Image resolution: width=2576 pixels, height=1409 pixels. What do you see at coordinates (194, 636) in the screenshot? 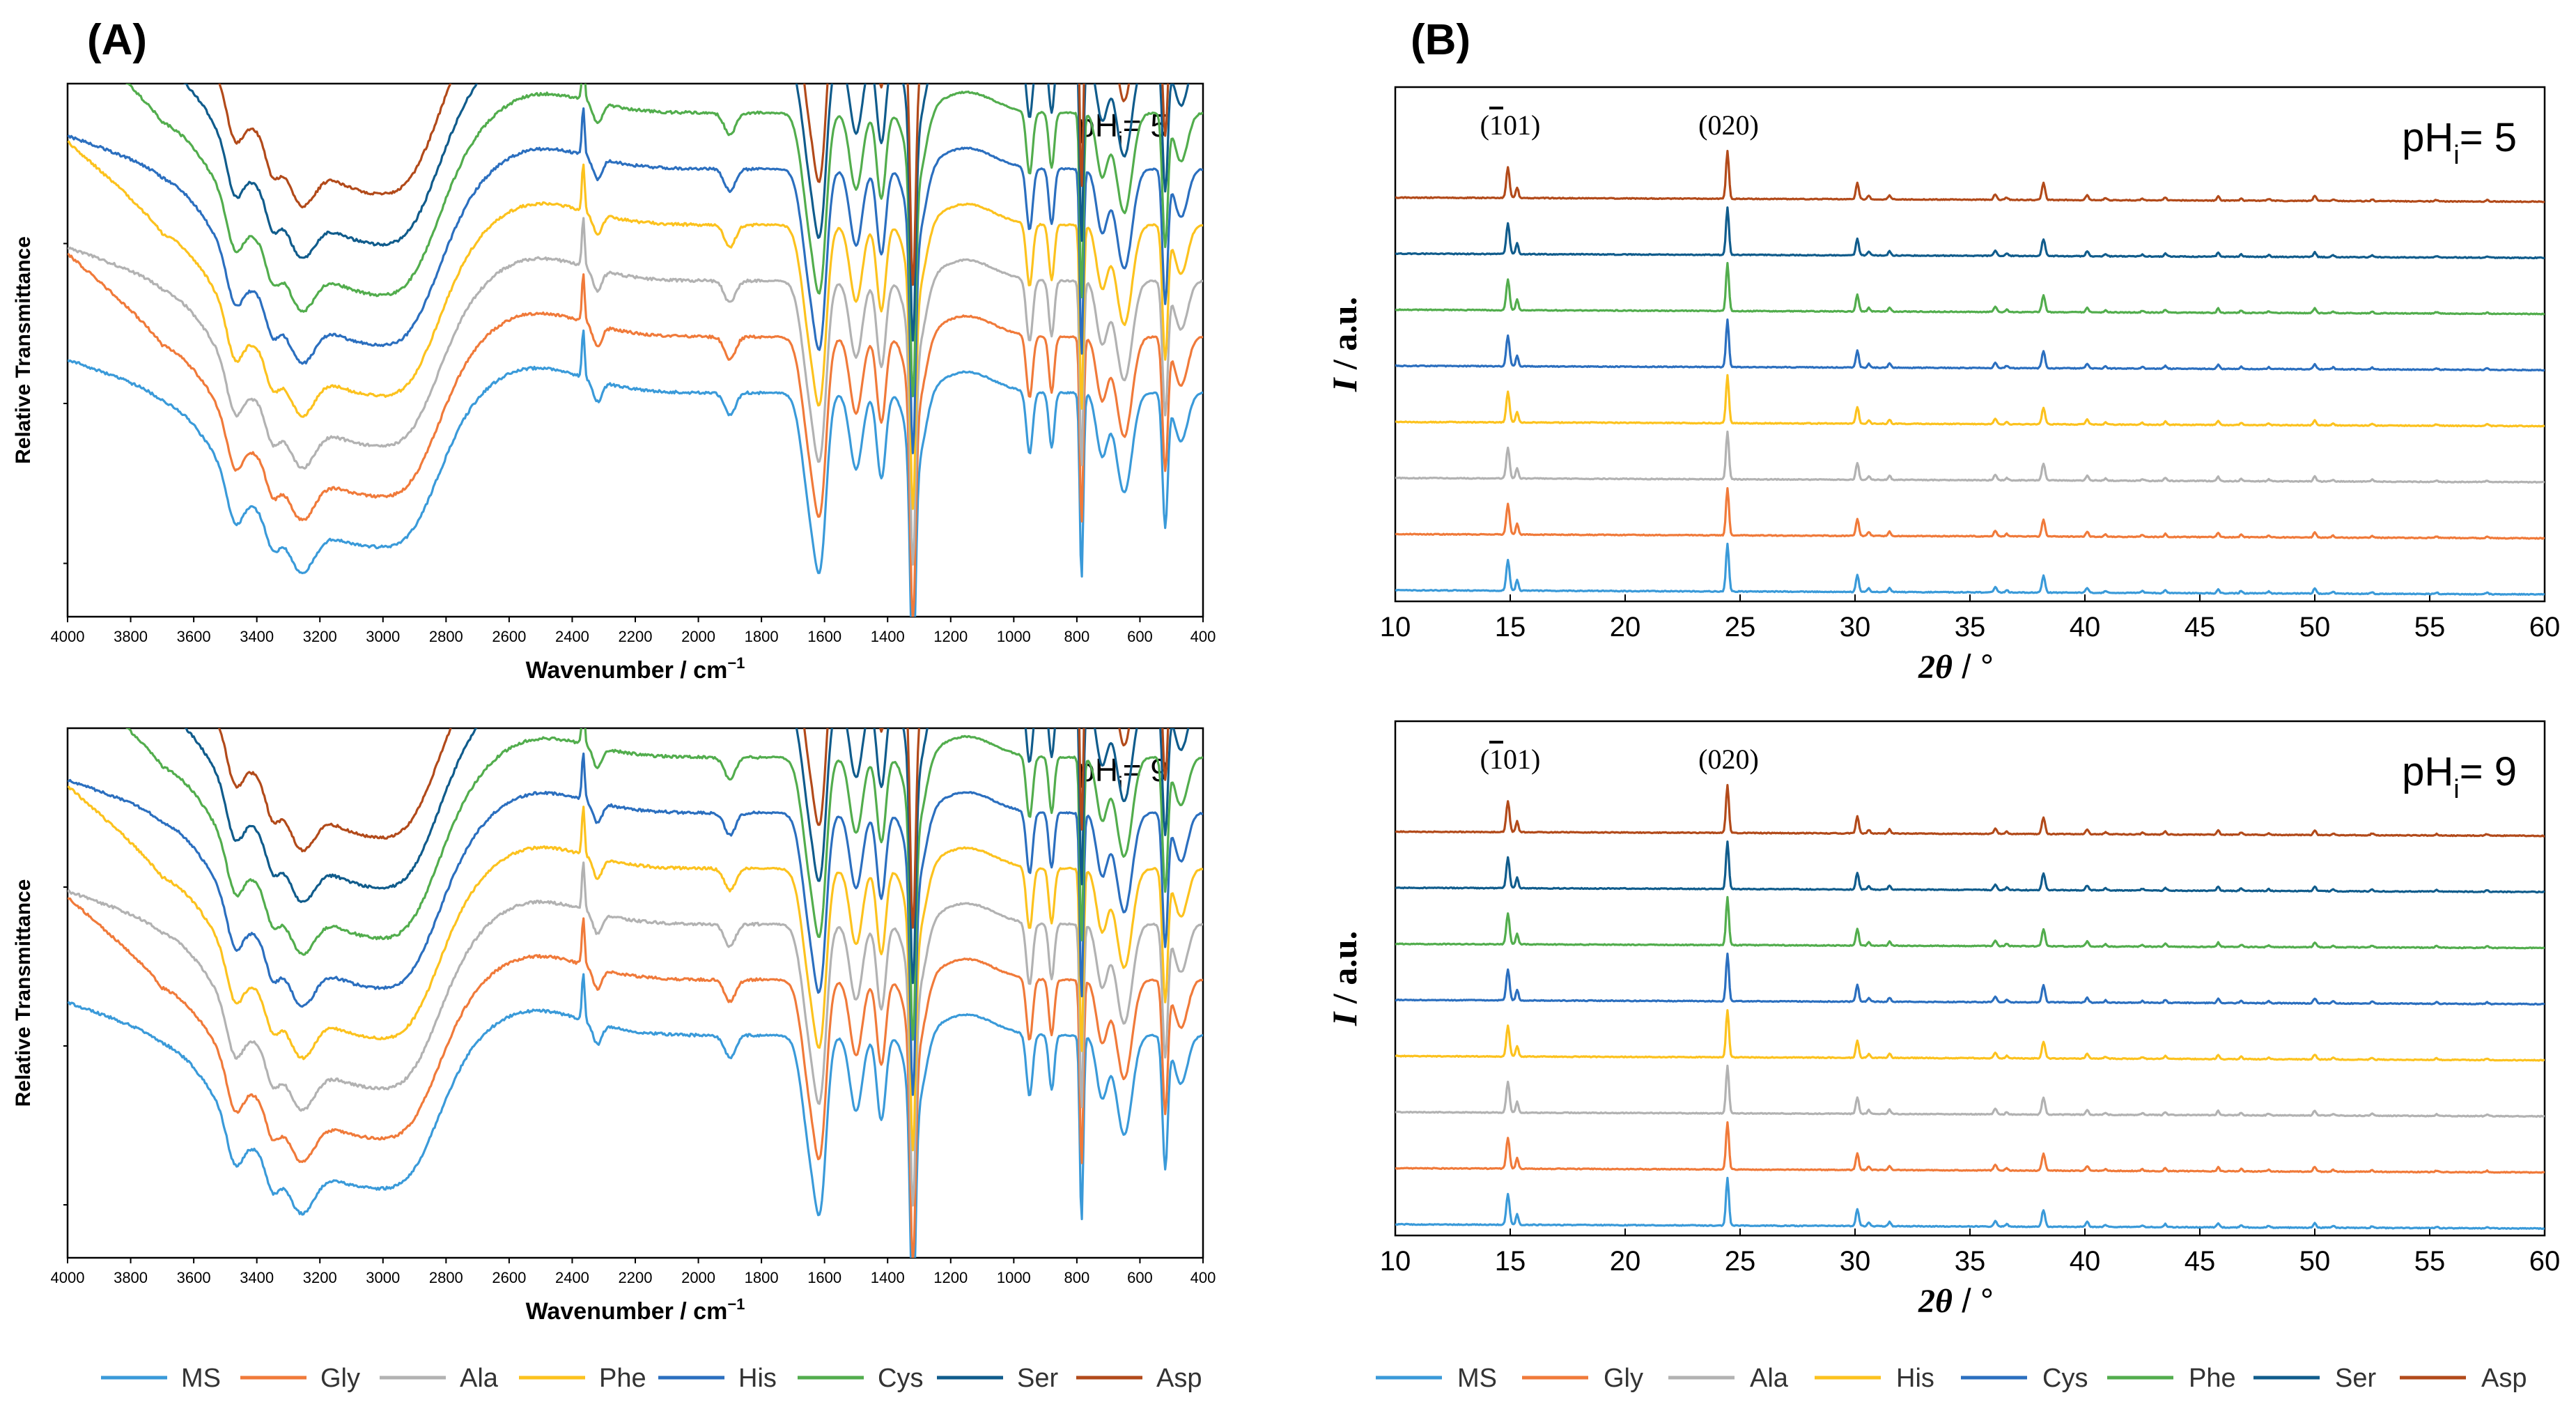
I see `x-tick-label: 3600` at bounding box center [194, 636].